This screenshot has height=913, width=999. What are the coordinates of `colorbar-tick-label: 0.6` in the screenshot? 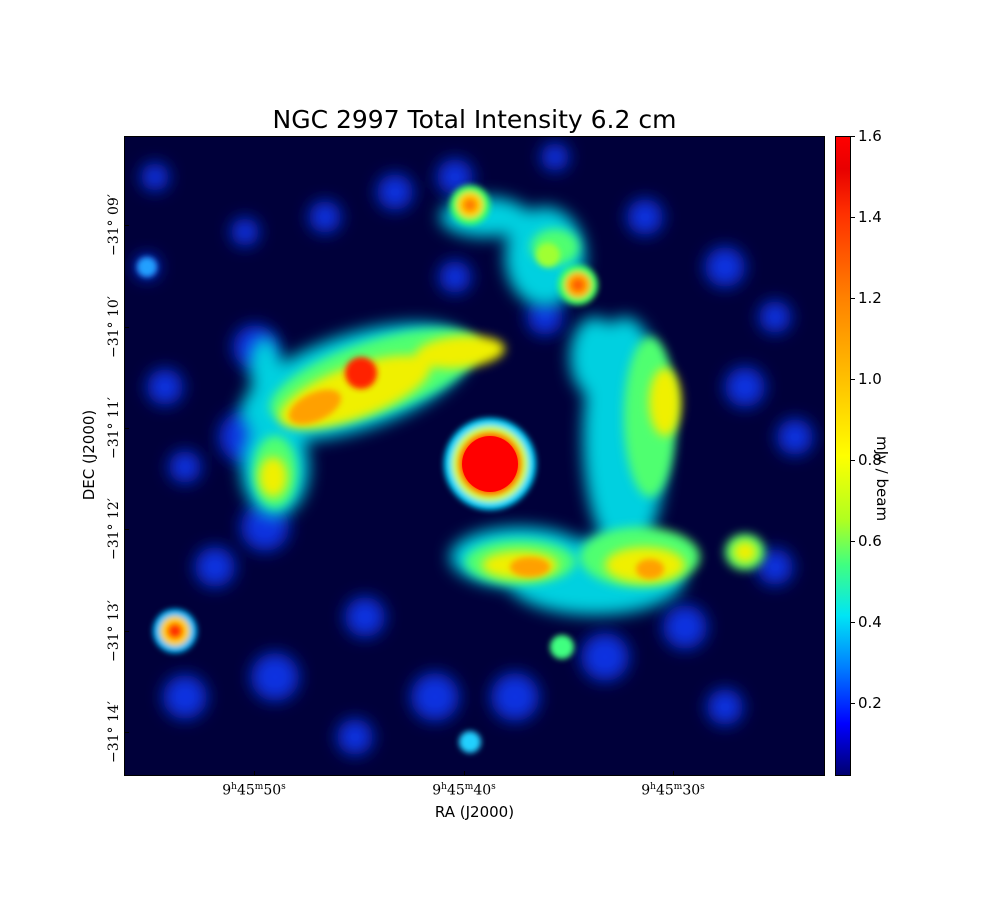 It's located at (870, 541).